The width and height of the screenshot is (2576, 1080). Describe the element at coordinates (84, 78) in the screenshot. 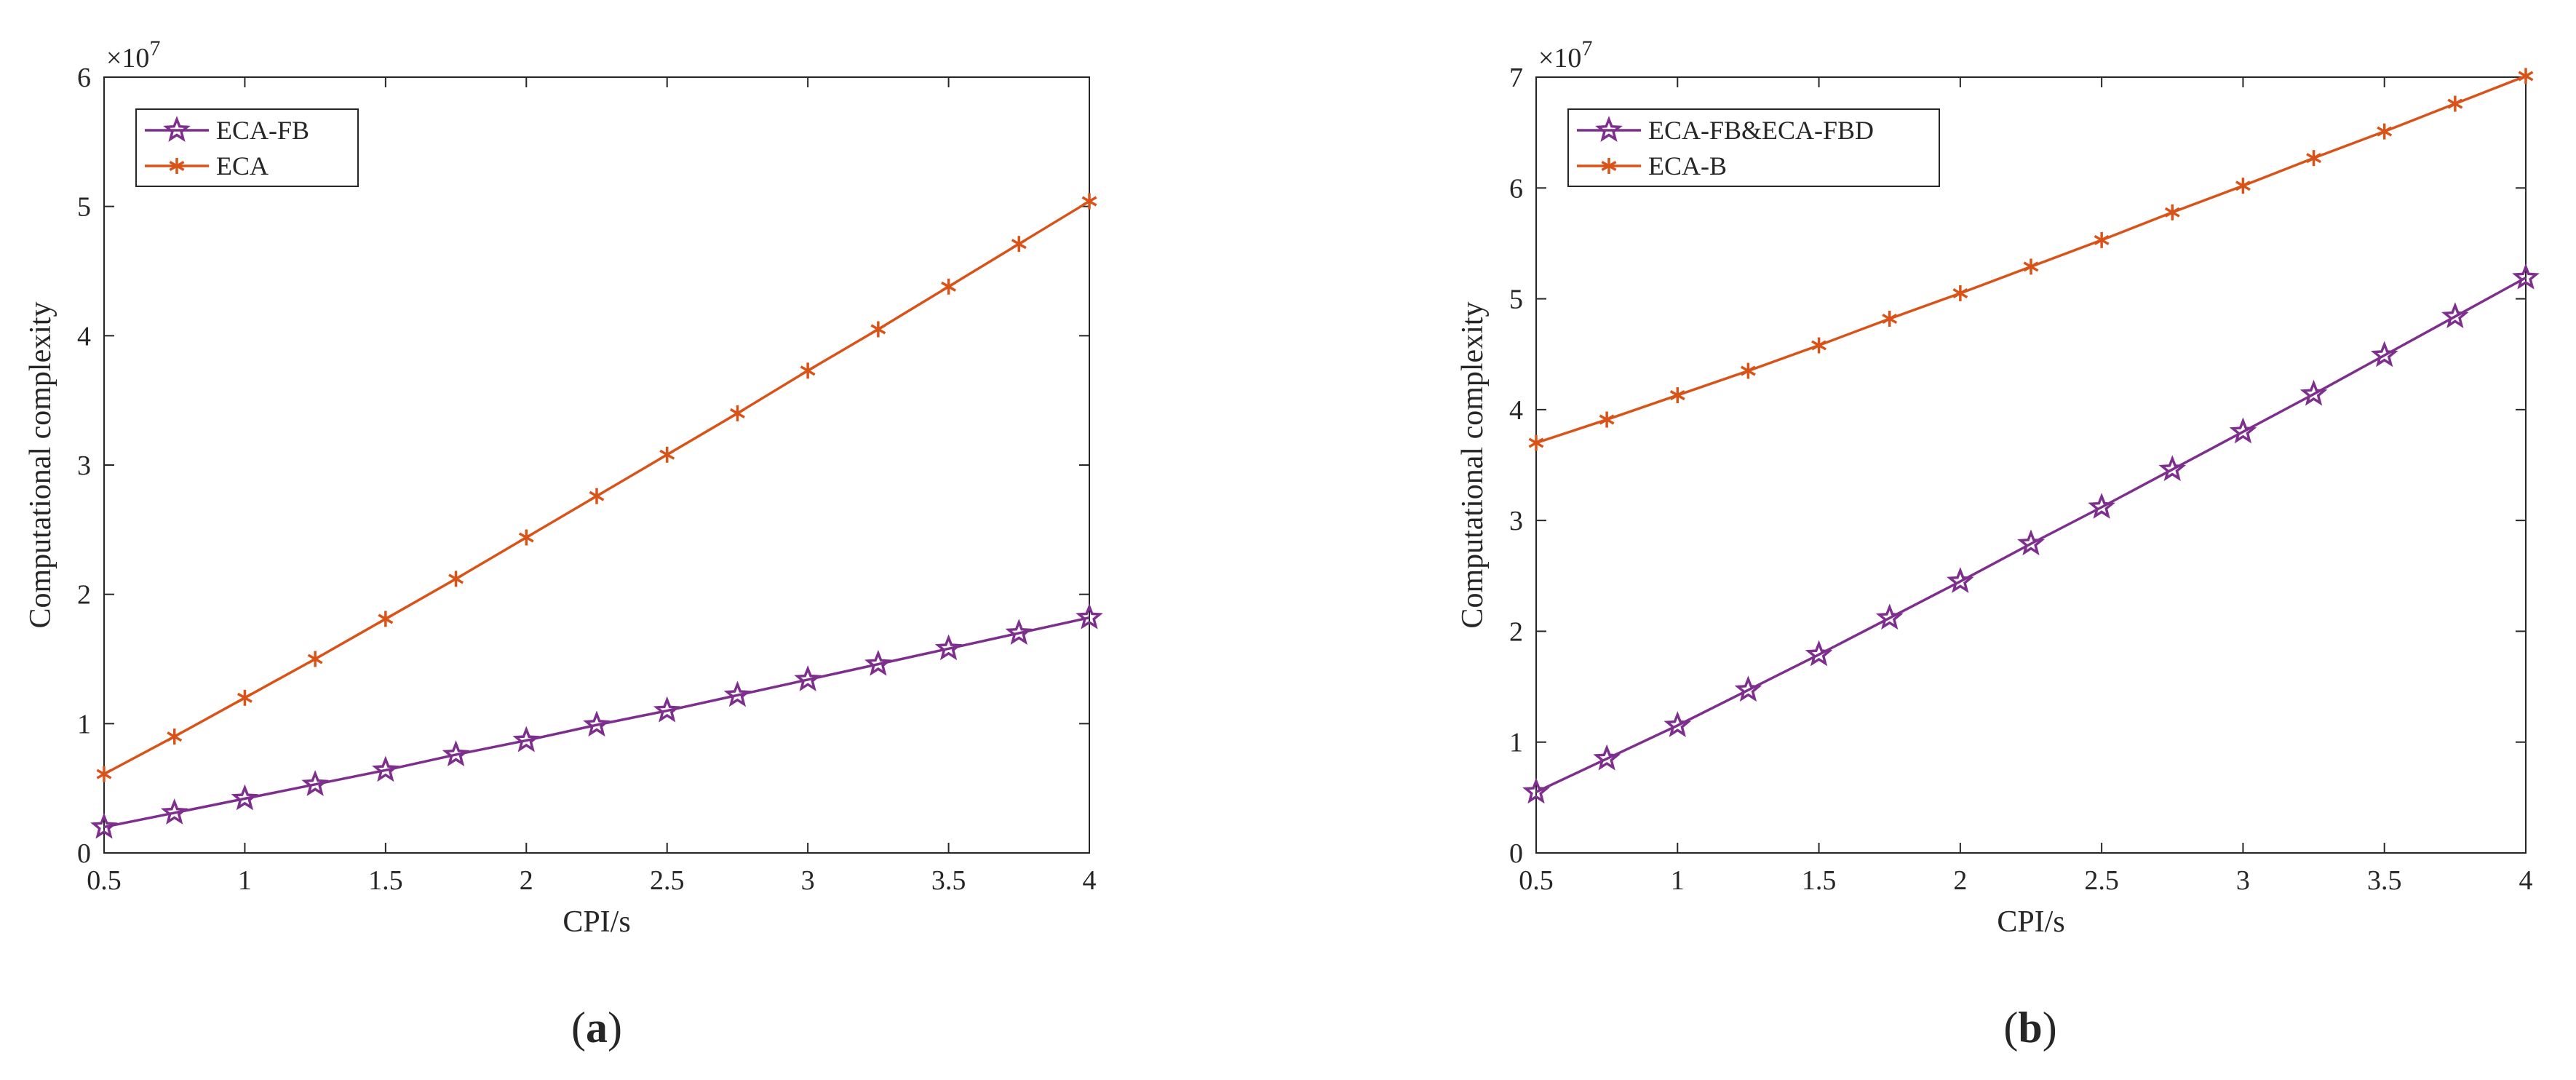

I see `y-tick-label: 6` at that location.